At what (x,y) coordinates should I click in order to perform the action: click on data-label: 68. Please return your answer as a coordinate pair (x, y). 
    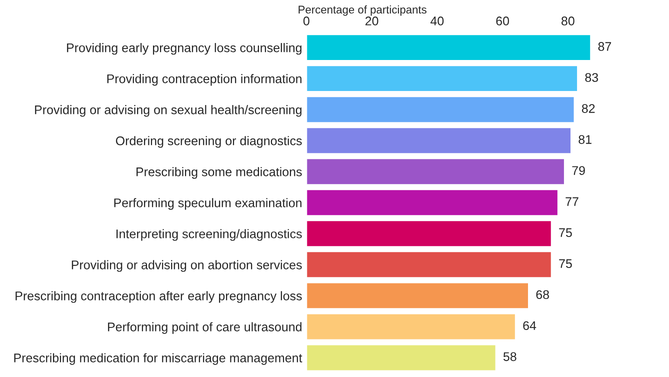
    Looking at the image, I should click on (542, 295).